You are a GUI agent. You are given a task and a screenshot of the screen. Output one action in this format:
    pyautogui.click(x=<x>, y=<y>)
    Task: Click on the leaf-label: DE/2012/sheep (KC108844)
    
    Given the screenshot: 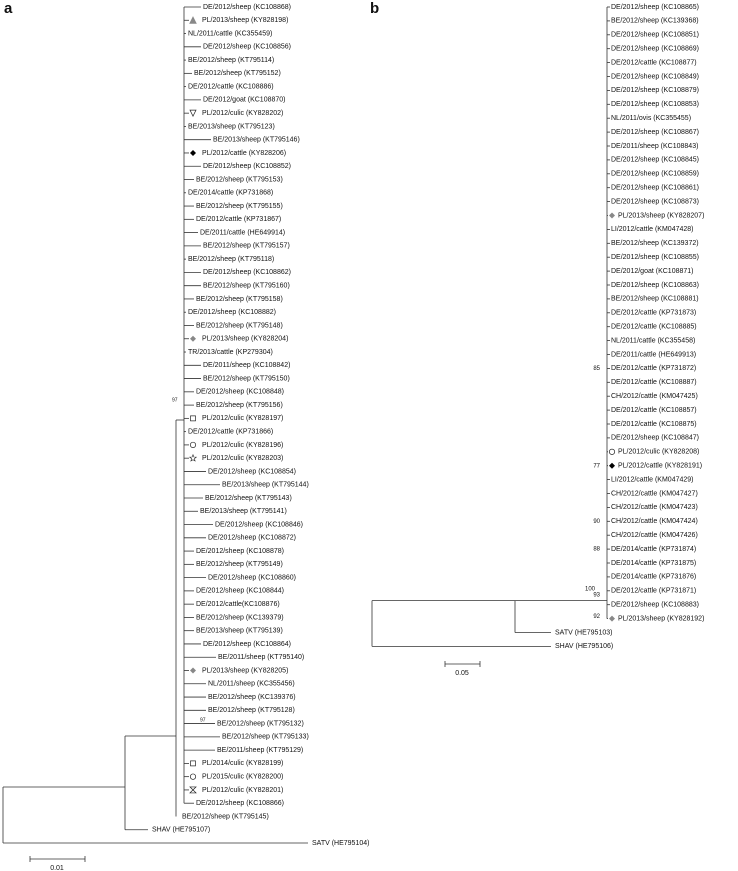 What is the action you would take?
    pyautogui.click(x=240, y=591)
    